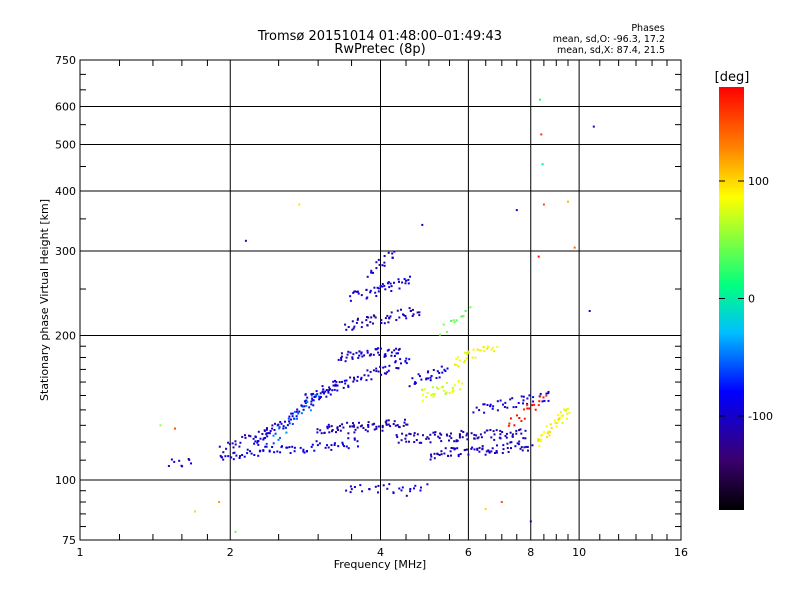 The height and width of the screenshot is (600, 800). Describe the element at coordinates (379, 36) in the screenshot. I see `chart-title: Tromsø 20151014 01:48:00–01:49:43` at that location.